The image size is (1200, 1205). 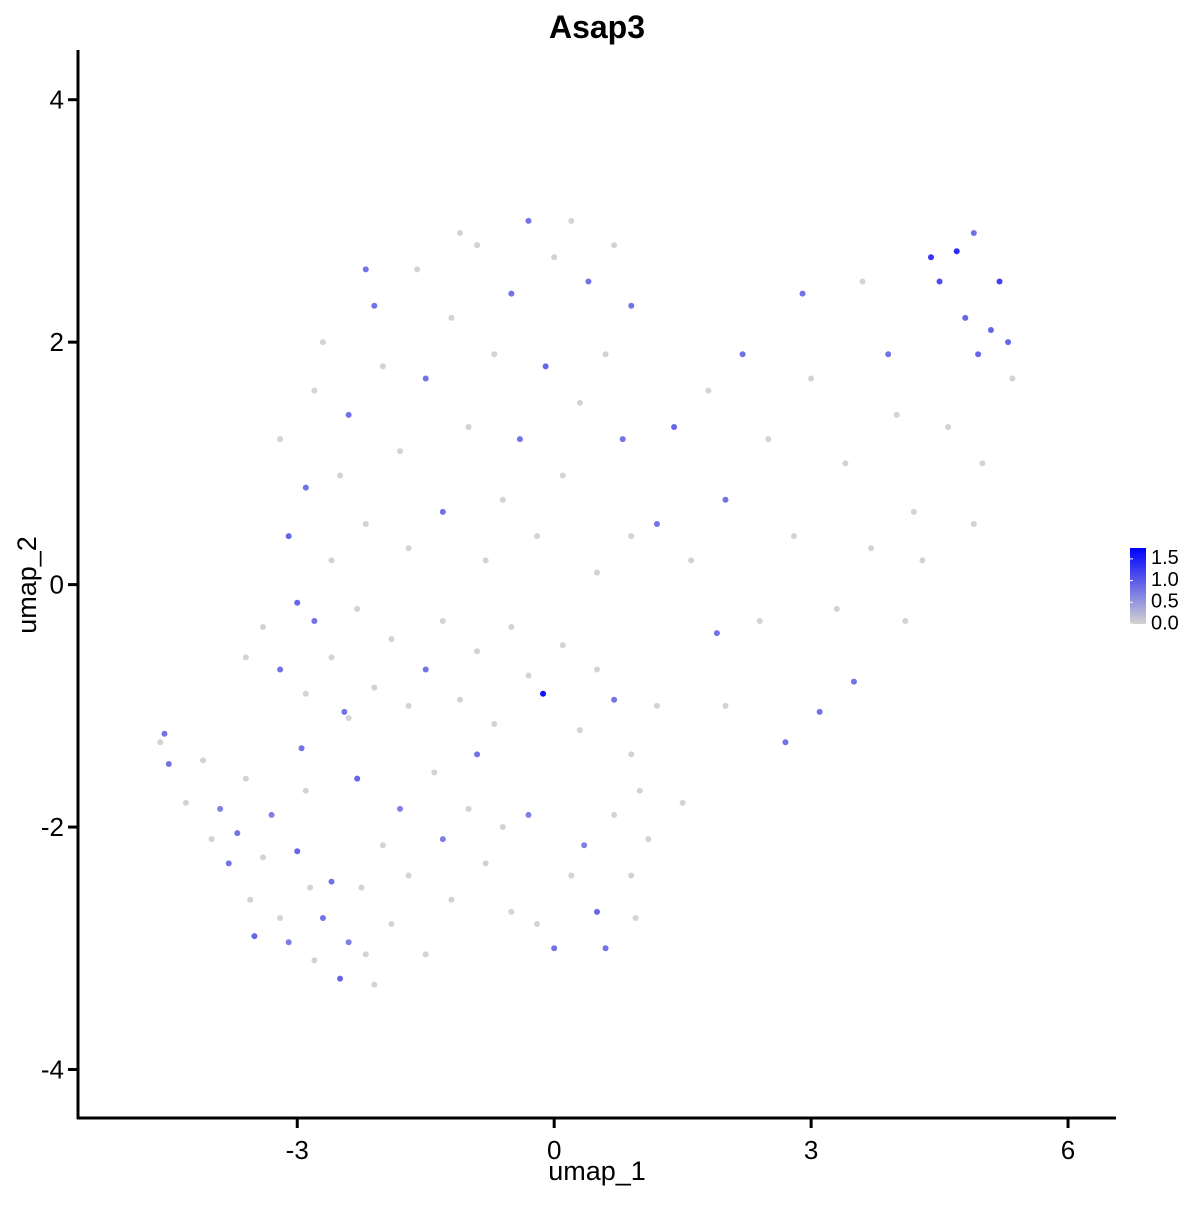 I want to click on colorbar-tick-label: 0.0, so click(x=1165, y=623).